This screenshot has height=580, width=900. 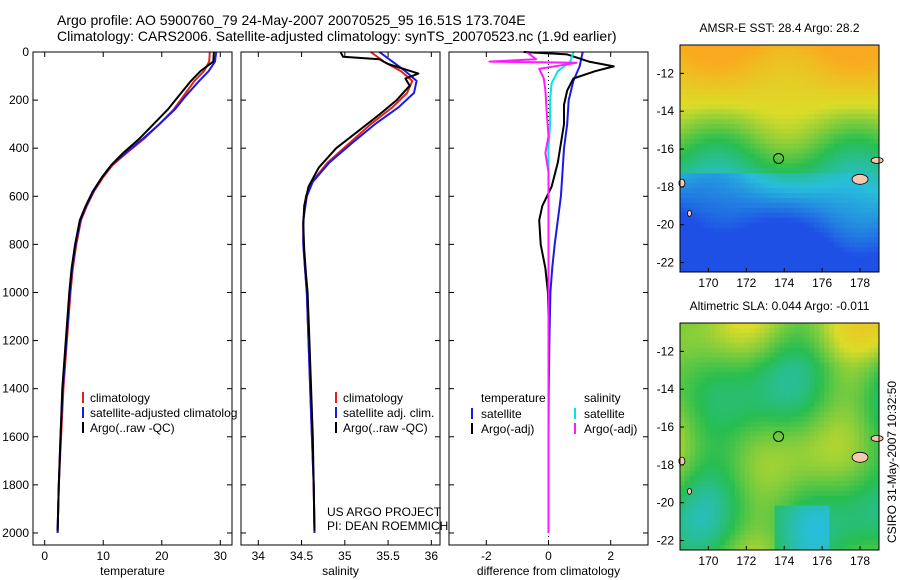 What do you see at coordinates (548, 556) in the screenshot?
I see `difference-x-tick-label: 0` at bounding box center [548, 556].